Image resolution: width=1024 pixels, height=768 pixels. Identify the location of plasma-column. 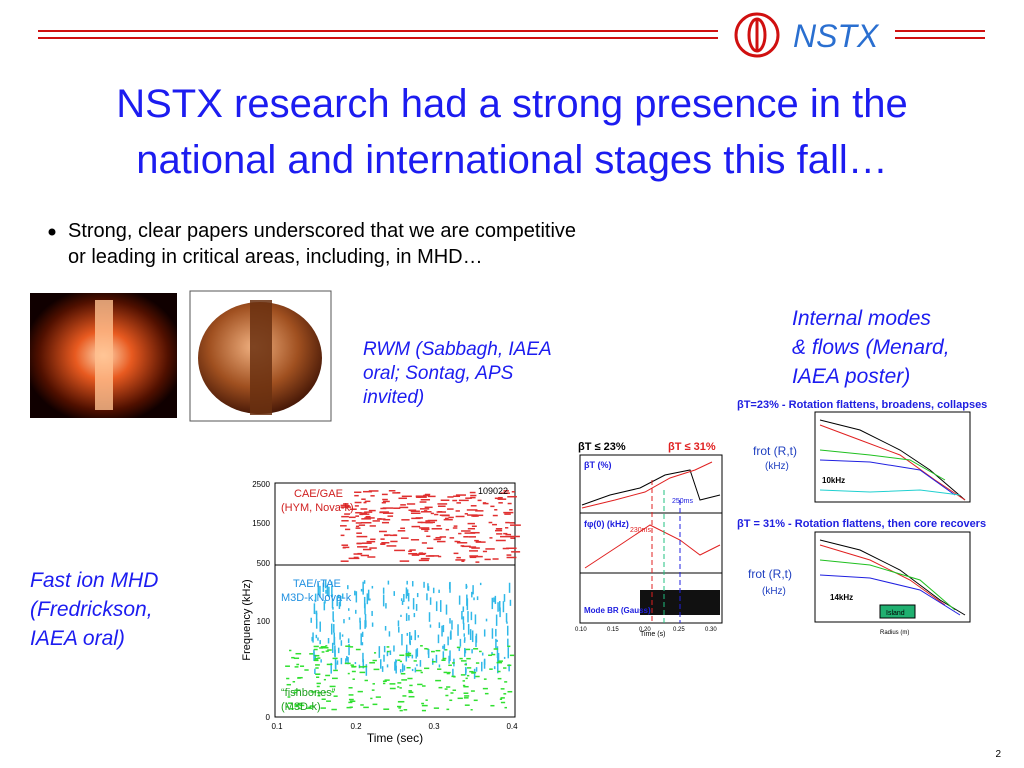
(104, 355).